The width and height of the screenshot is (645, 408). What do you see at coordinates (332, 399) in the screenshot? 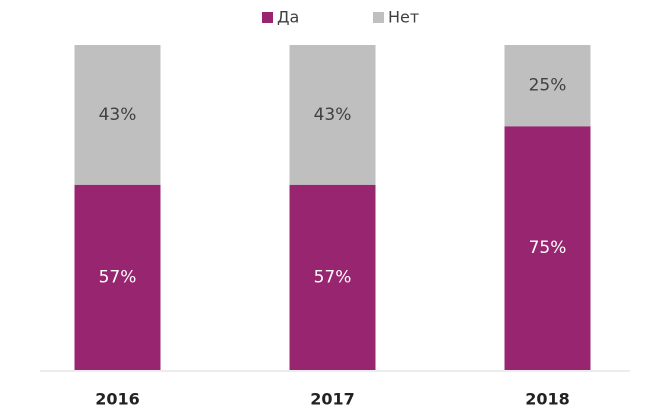
I see `x-tick-label: 2017` at bounding box center [332, 399].